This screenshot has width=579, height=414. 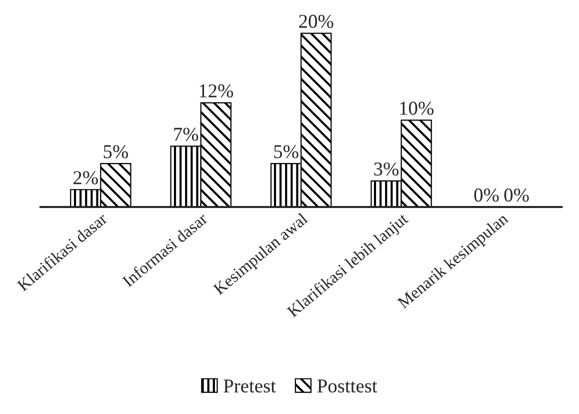 I want to click on data-label: 20%, so click(x=316, y=21).